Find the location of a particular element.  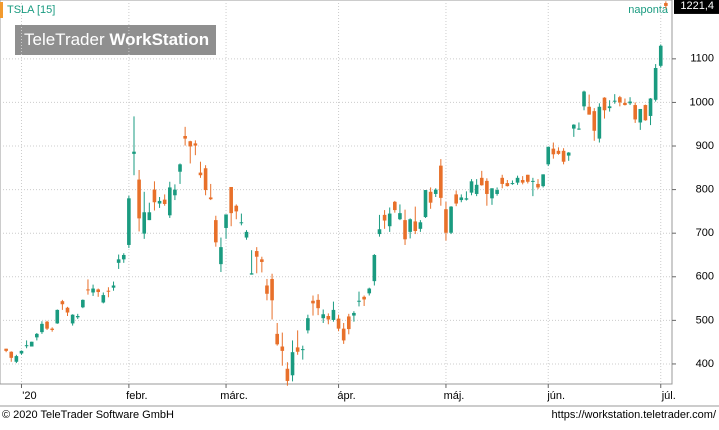

series-marker is located at coordinates (1, 10).